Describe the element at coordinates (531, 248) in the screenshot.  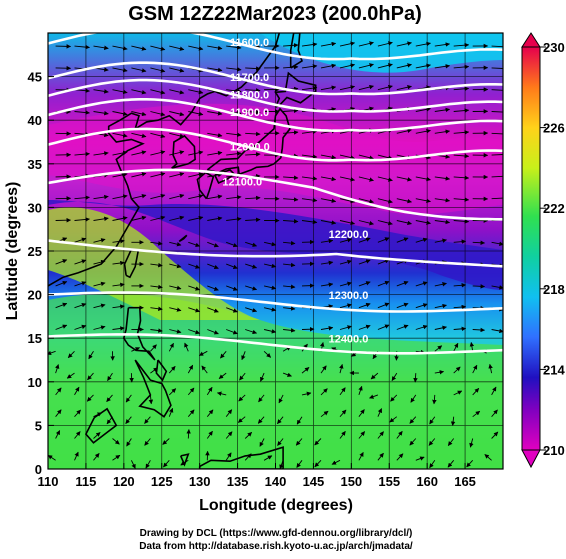
I see `colorbar-scale` at that location.